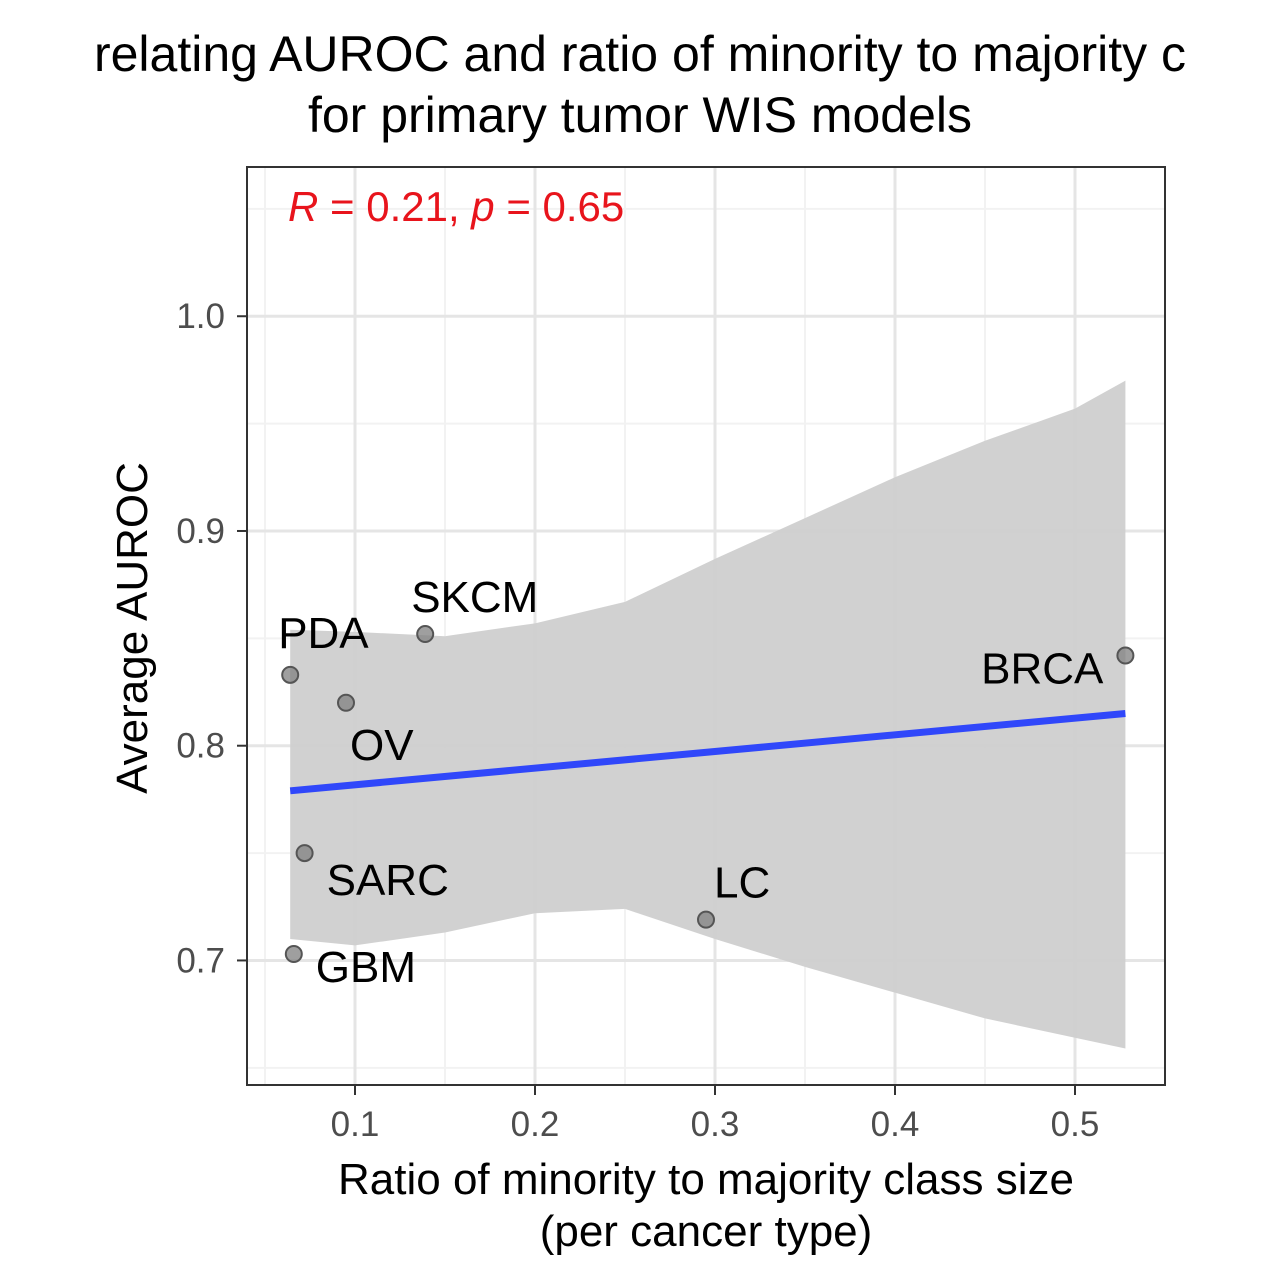  Describe the element at coordinates (1042, 669) in the screenshot. I see `point-label-brca: BRCA` at that location.